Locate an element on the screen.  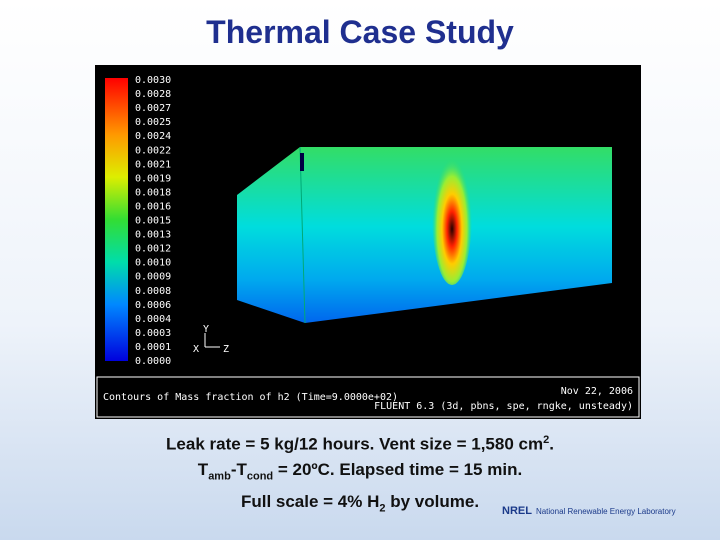
colorbar-label: 0.0015 is located at coordinates (153, 221).